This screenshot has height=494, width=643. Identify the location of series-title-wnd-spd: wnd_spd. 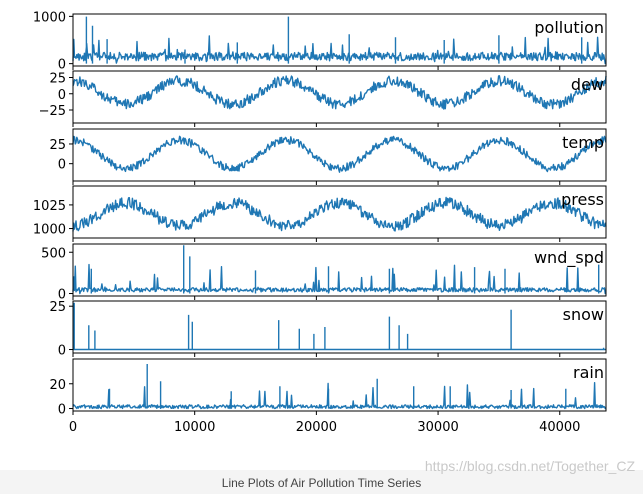
(569, 258).